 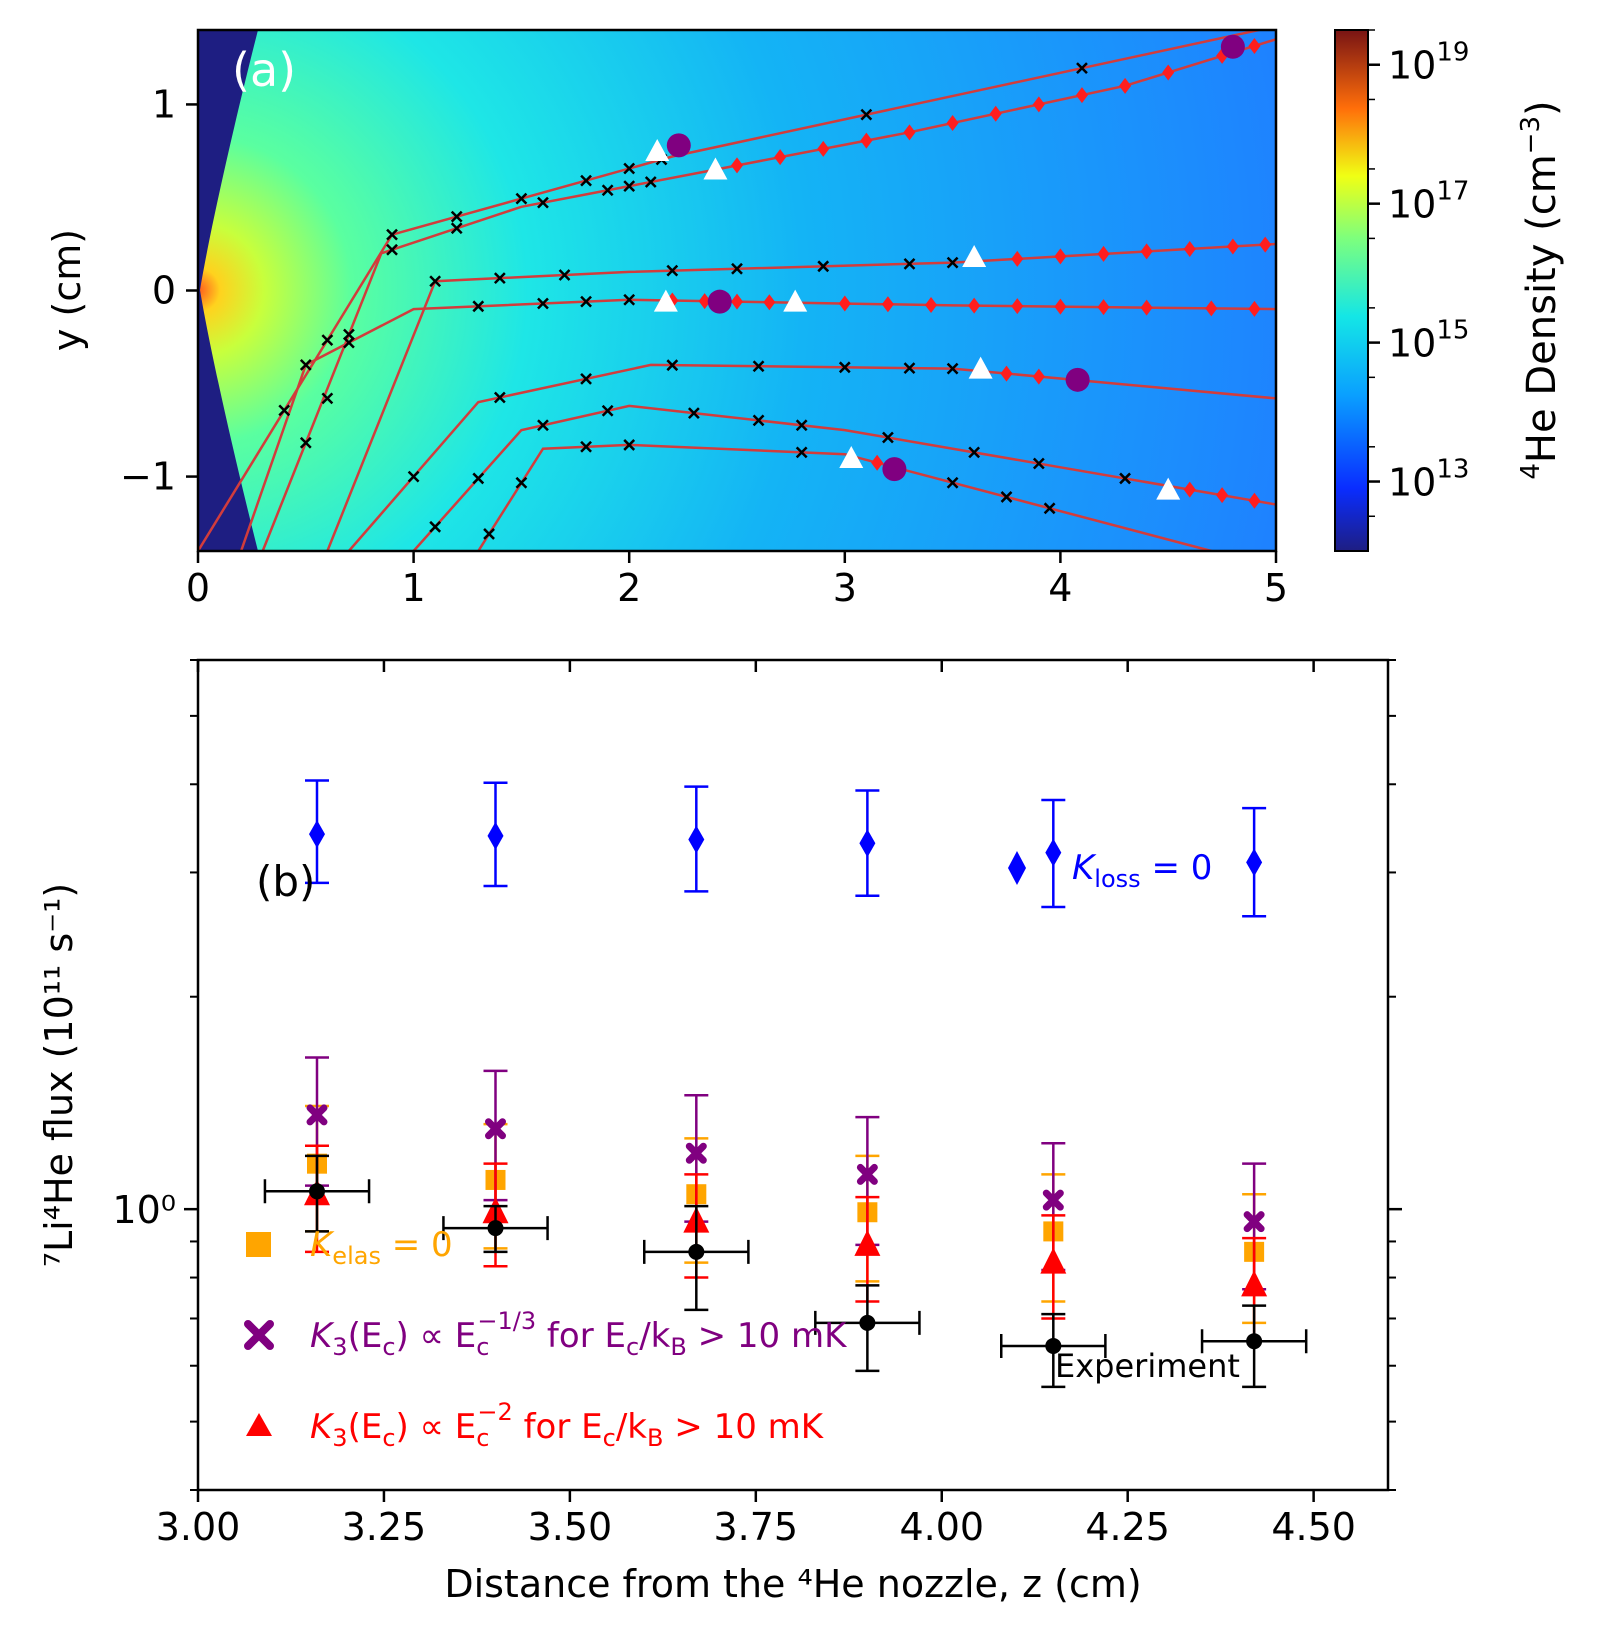 What do you see at coordinates (1540, 289) in the screenshot?
I see `colorbar-label: 4He Density (cm−3)` at bounding box center [1540, 289].